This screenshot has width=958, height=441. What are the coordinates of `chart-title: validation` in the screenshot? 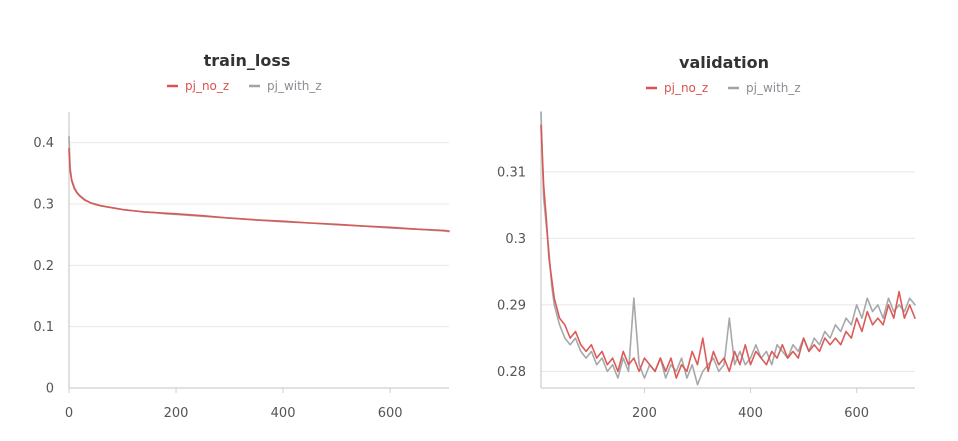 It's located at (724, 62).